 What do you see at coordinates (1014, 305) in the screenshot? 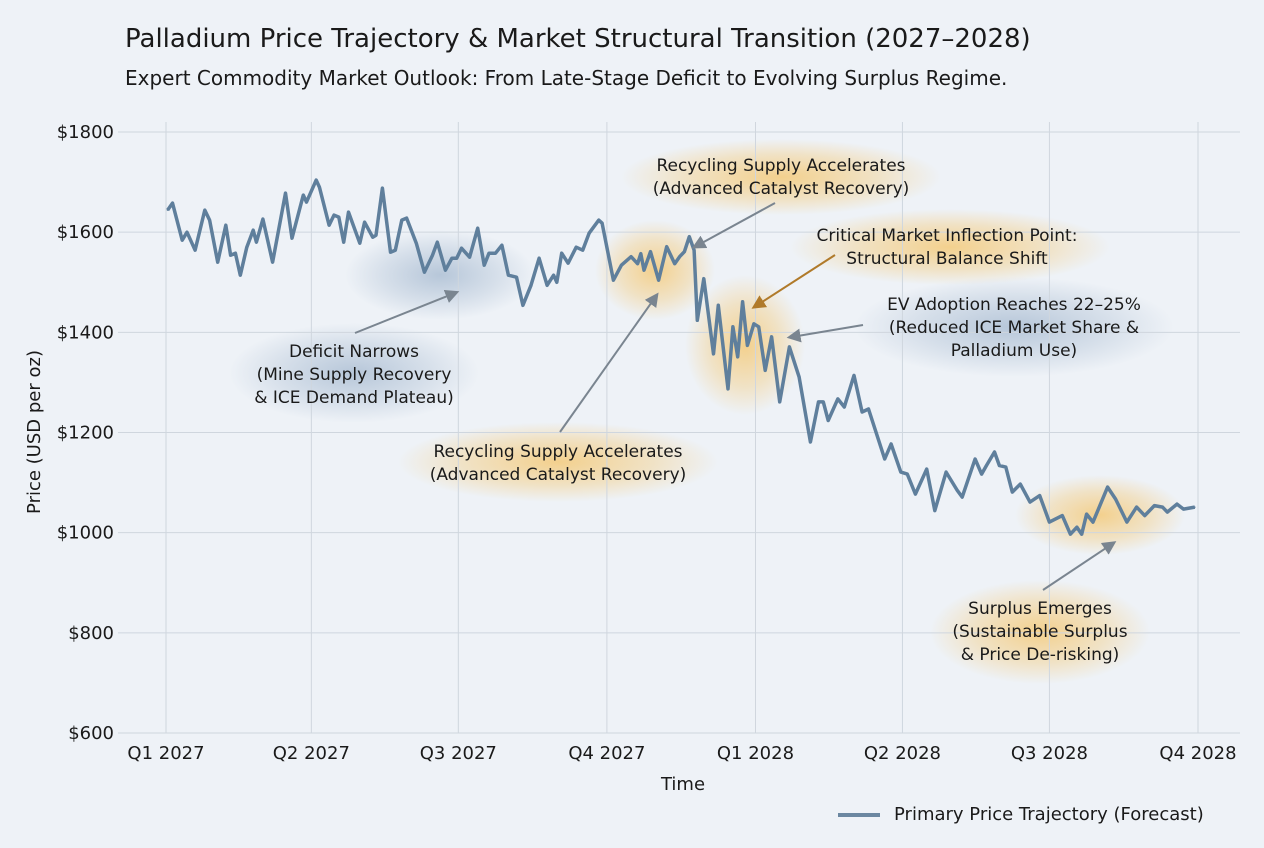
I see `annotation-text: EV Adoption Reaches 22–25%` at bounding box center [1014, 305].